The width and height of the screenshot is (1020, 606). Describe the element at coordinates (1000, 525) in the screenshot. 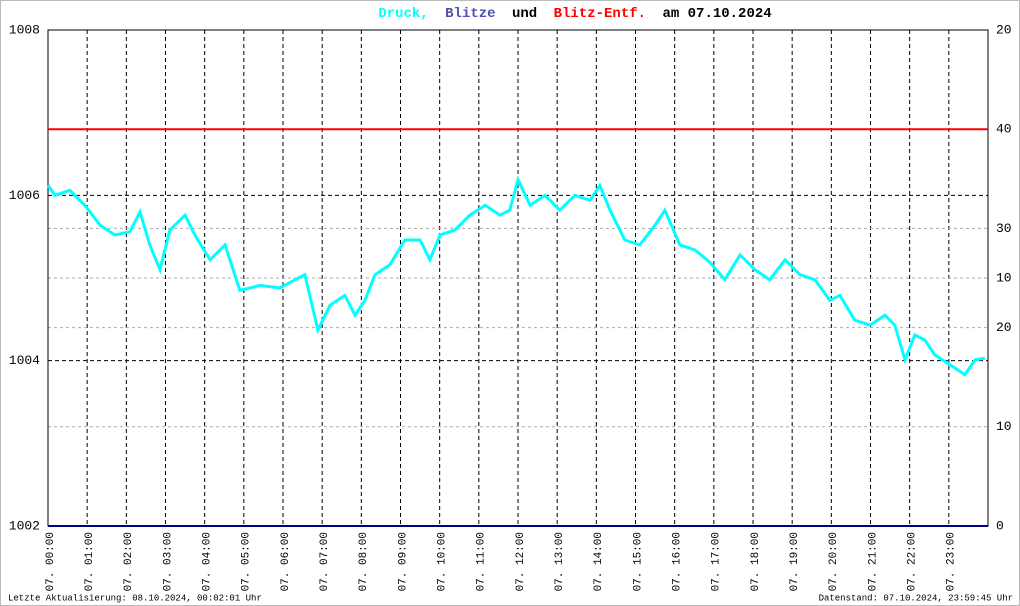

I see `y2-tick-label: 0` at that location.